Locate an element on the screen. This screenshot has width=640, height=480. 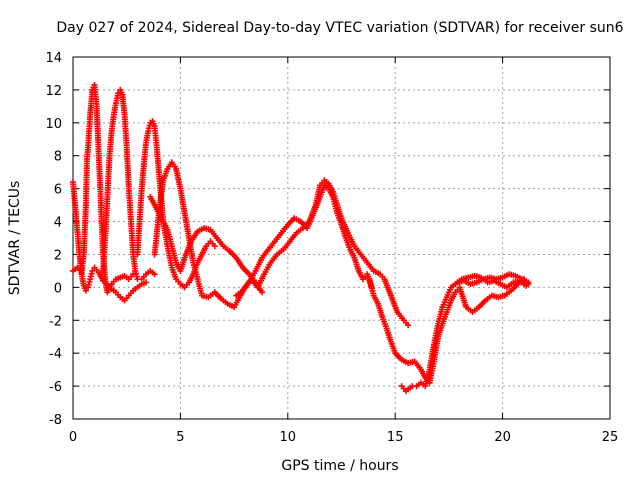
y-tick-label: 4 is located at coordinates (58, 223).